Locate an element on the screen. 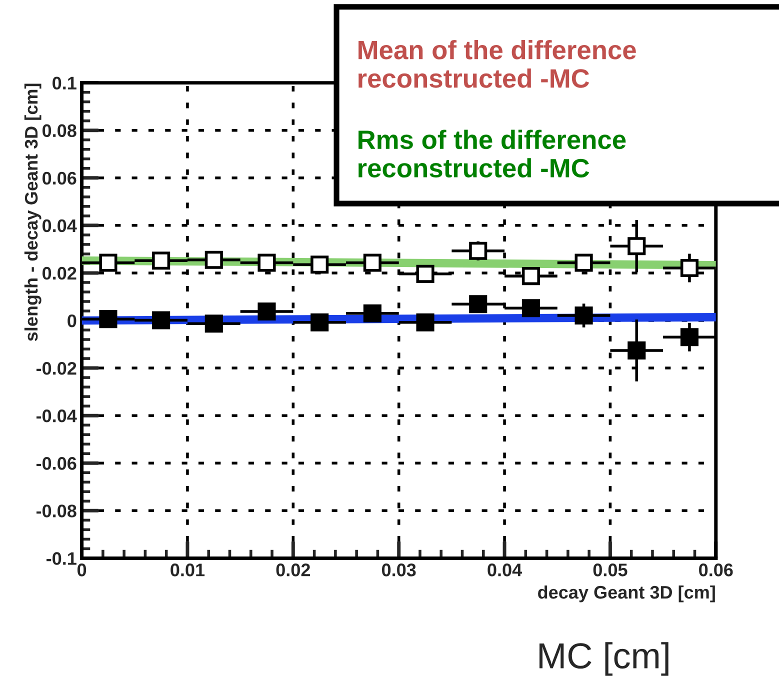 The image size is (779, 690). x-tick-label: 0 is located at coordinates (81, 570).